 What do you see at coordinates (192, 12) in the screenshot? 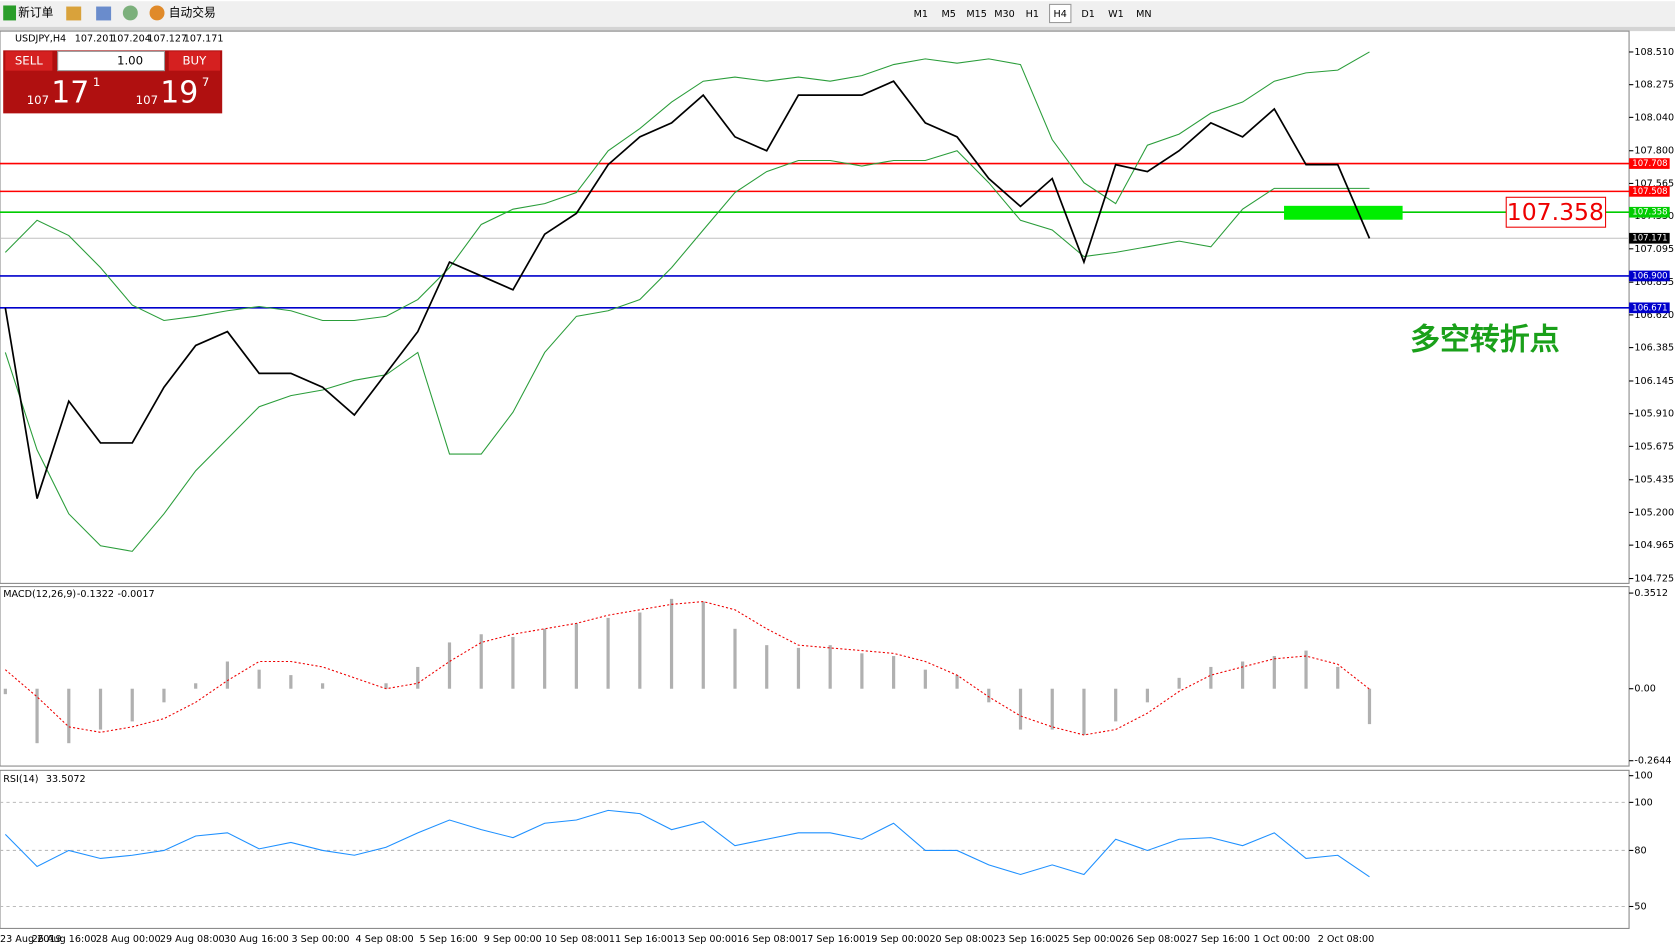
I see `auto-trading: 自动交易` at bounding box center [192, 12].